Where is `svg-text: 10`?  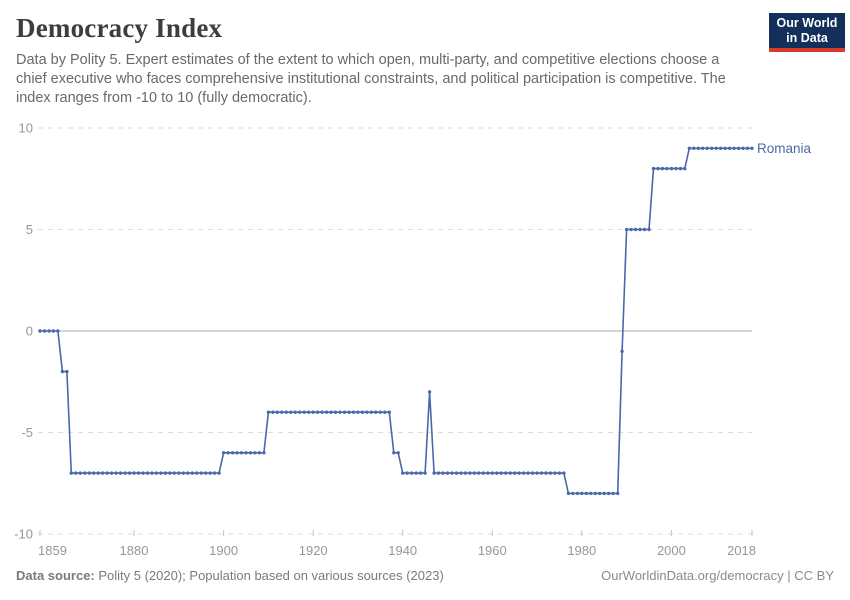
svg-text: 10 is located at coordinates (26, 128).